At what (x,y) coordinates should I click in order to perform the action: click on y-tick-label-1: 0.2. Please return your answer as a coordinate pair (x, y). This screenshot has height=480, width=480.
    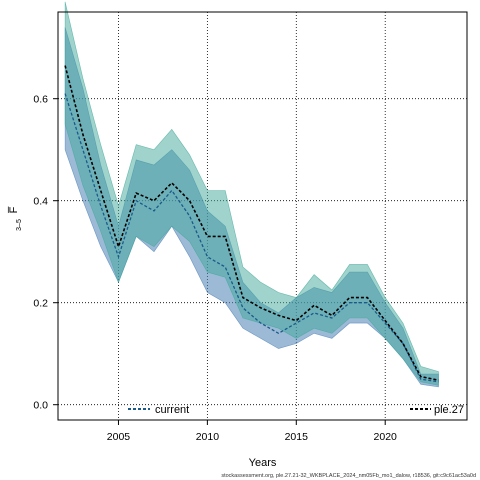
    Looking at the image, I should click on (40, 304).